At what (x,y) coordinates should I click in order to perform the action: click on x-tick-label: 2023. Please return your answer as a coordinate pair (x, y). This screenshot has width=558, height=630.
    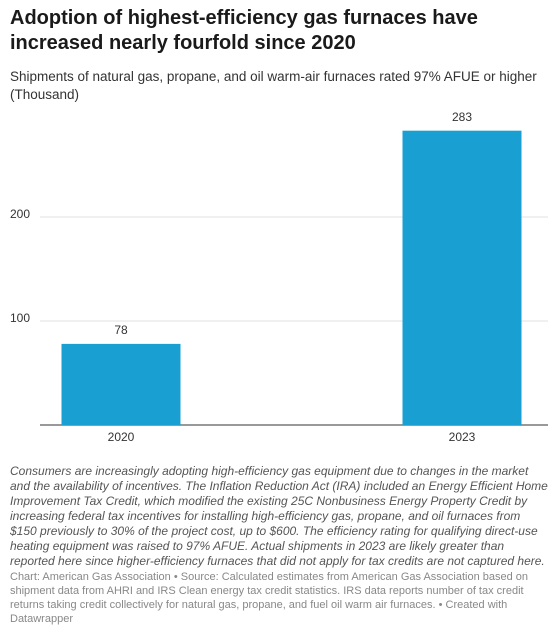
    Looking at the image, I should click on (462, 437).